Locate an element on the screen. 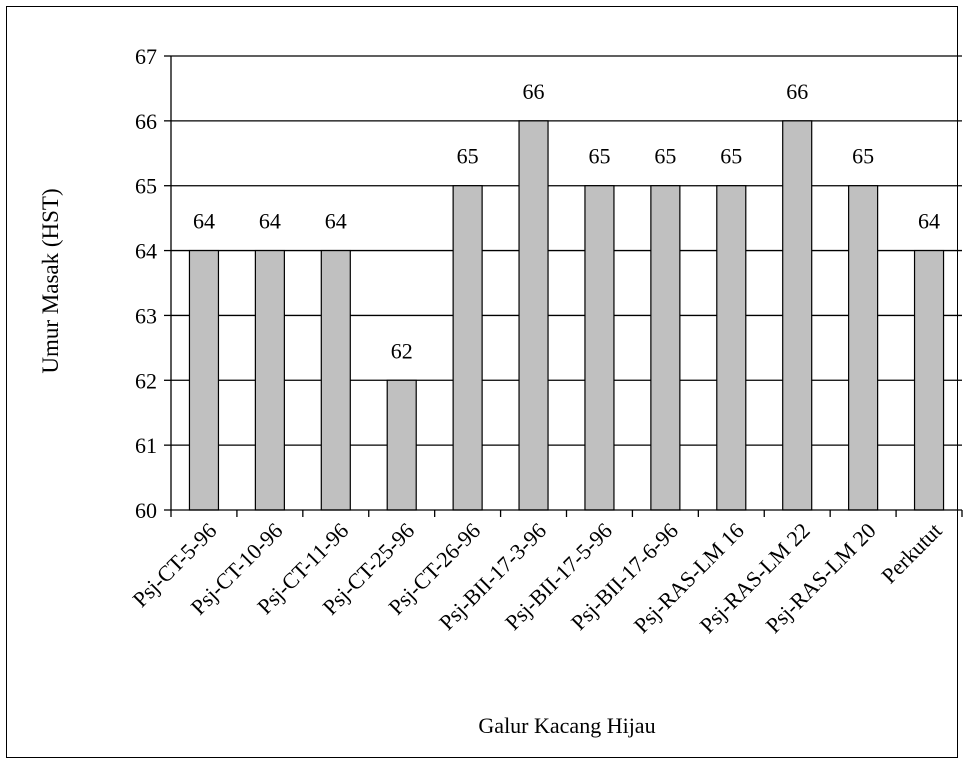 This screenshot has height=765, width=966. x-axis-label: Galur Kacang Hijau is located at coordinates (566, 725).